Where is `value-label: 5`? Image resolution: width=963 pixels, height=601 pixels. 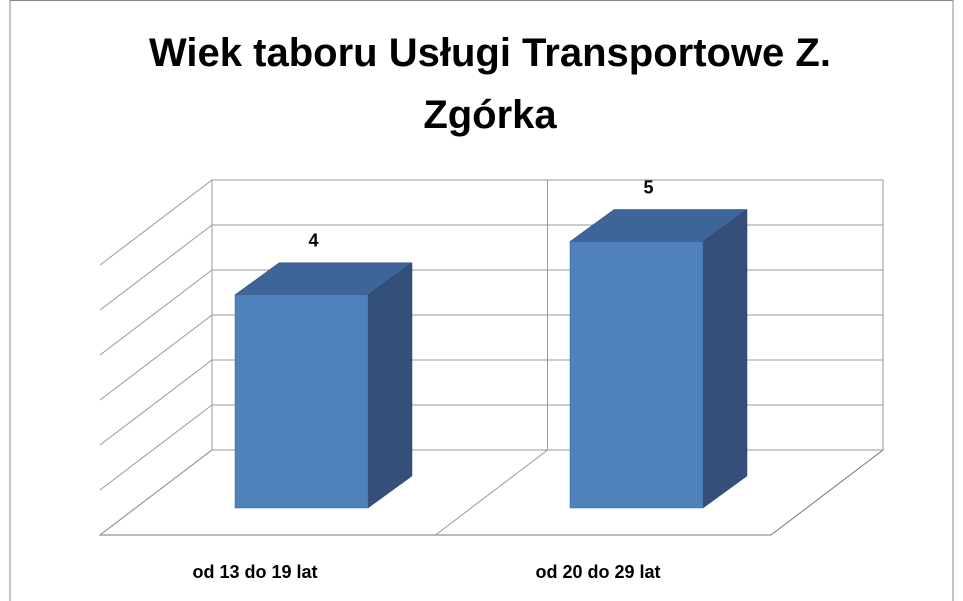
value-label: 5 is located at coordinates (648, 187).